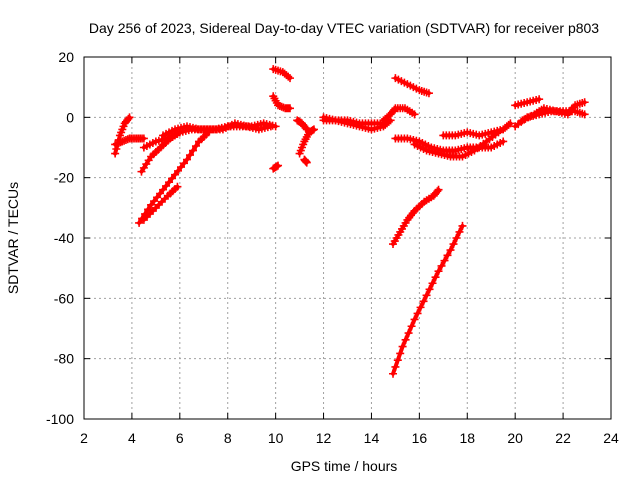 Image resolution: width=640 pixels, height=480 pixels. What do you see at coordinates (60, 419) in the screenshot?
I see `y-tick-label: -100` at bounding box center [60, 419].